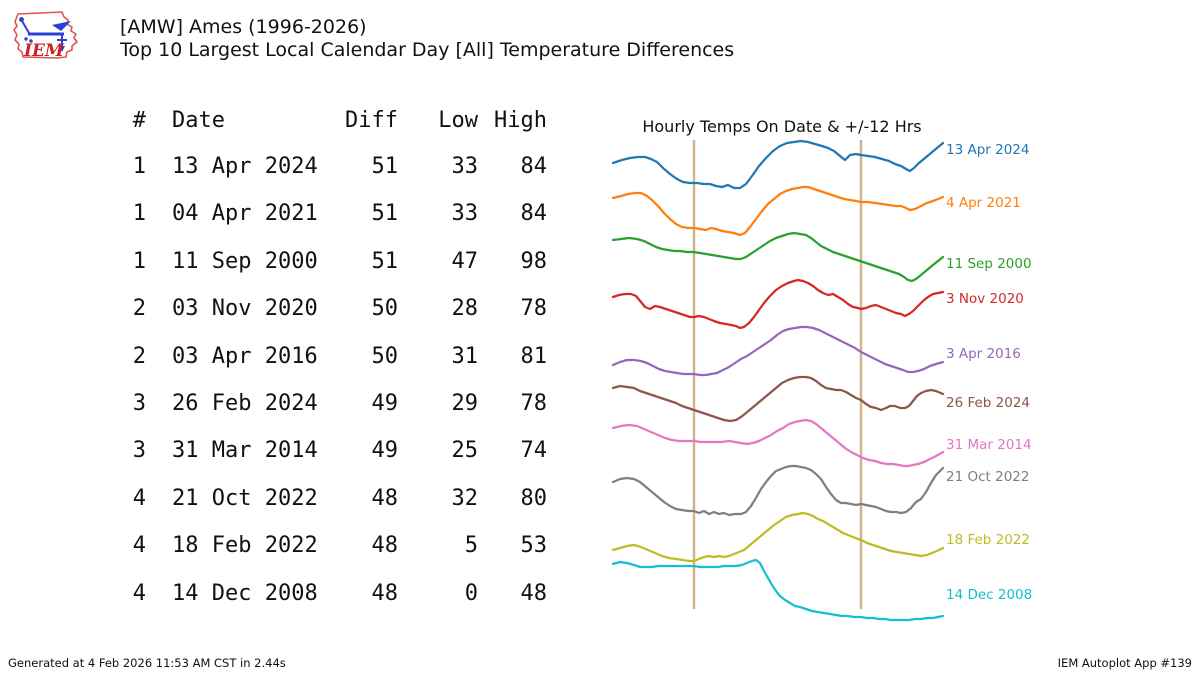 The image size is (1200, 675). Describe the element at coordinates (983, 354) in the screenshot. I see `series-label-4: 3 Apr 2016` at that location.